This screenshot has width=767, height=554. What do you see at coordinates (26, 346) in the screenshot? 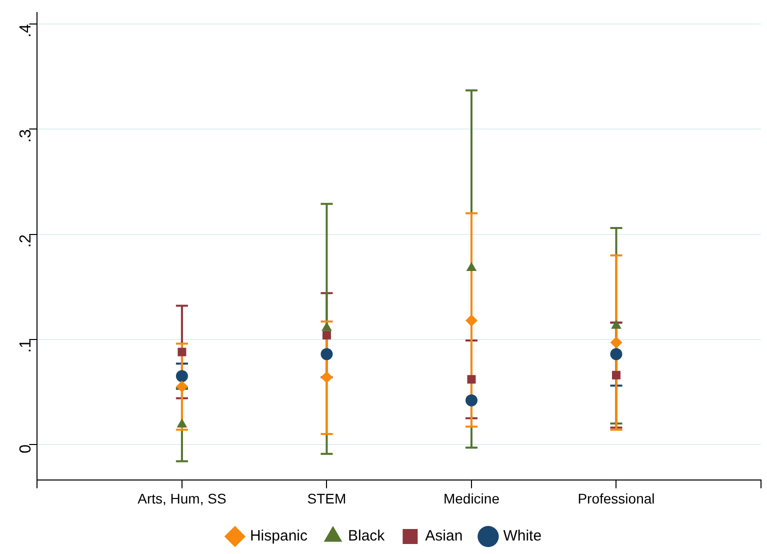
I see `y-tick-label: .1` at bounding box center [26, 346].